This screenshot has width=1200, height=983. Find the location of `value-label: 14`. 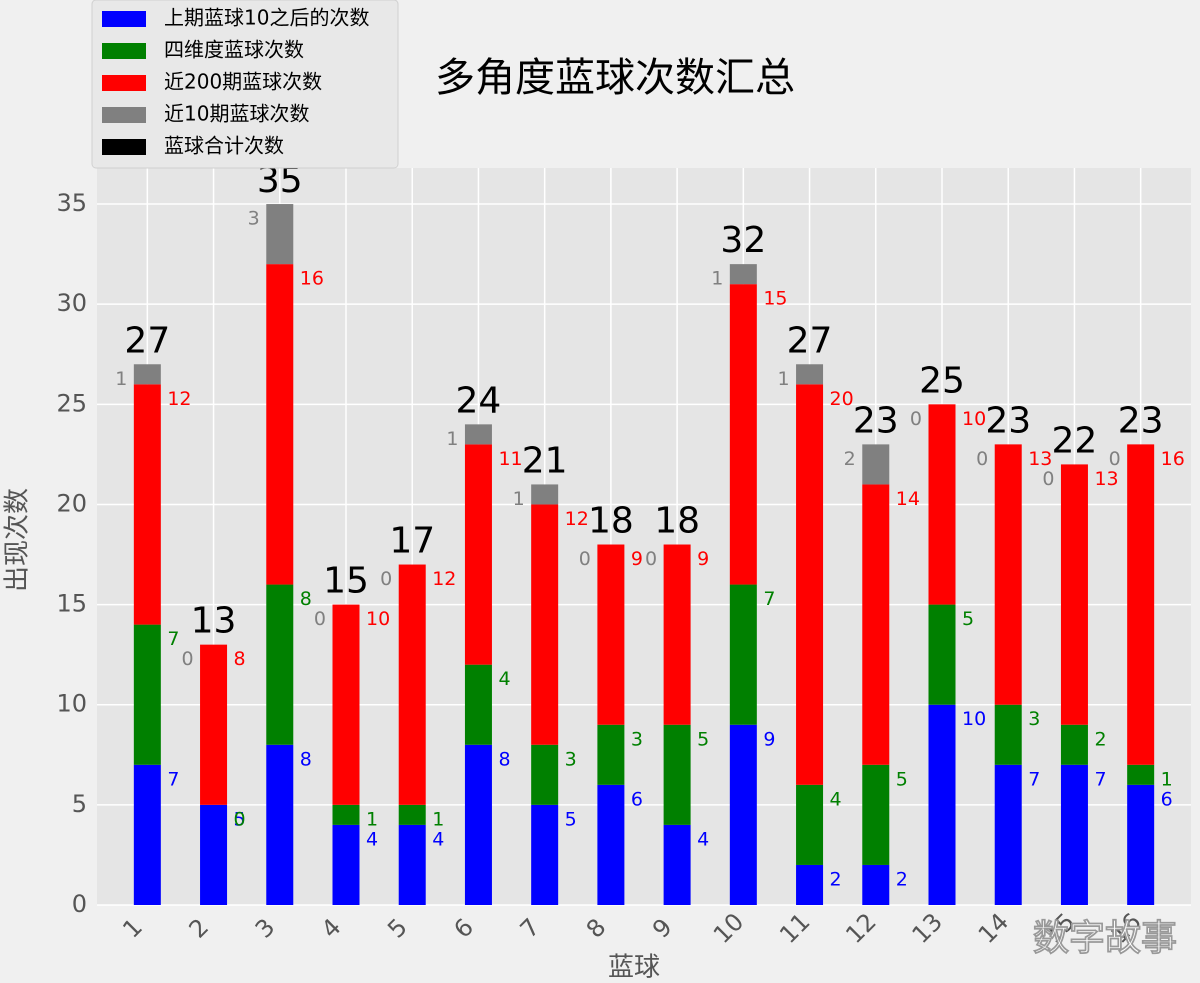

value-label: 14 is located at coordinates (908, 499).